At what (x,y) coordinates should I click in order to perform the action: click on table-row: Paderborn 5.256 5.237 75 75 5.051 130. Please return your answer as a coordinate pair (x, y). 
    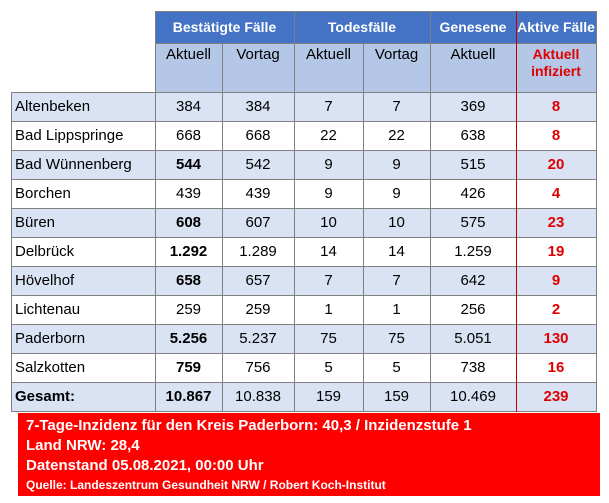
    Looking at the image, I should click on (303, 338).